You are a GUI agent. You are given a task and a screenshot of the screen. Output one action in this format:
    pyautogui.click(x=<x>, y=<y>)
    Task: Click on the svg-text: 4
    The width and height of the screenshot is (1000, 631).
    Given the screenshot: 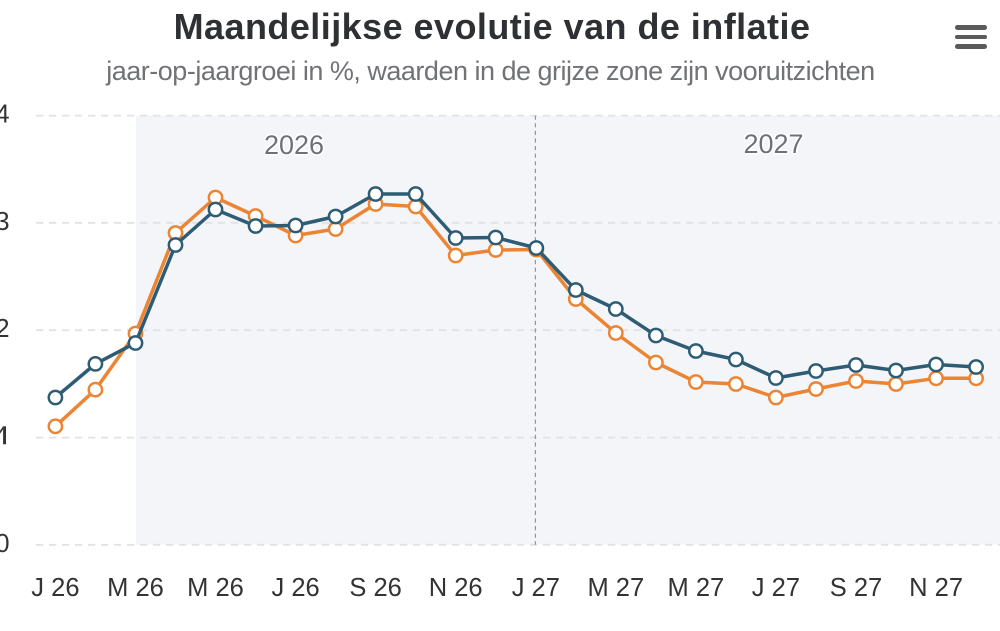 What is the action you would take?
    pyautogui.click(x=5, y=115)
    